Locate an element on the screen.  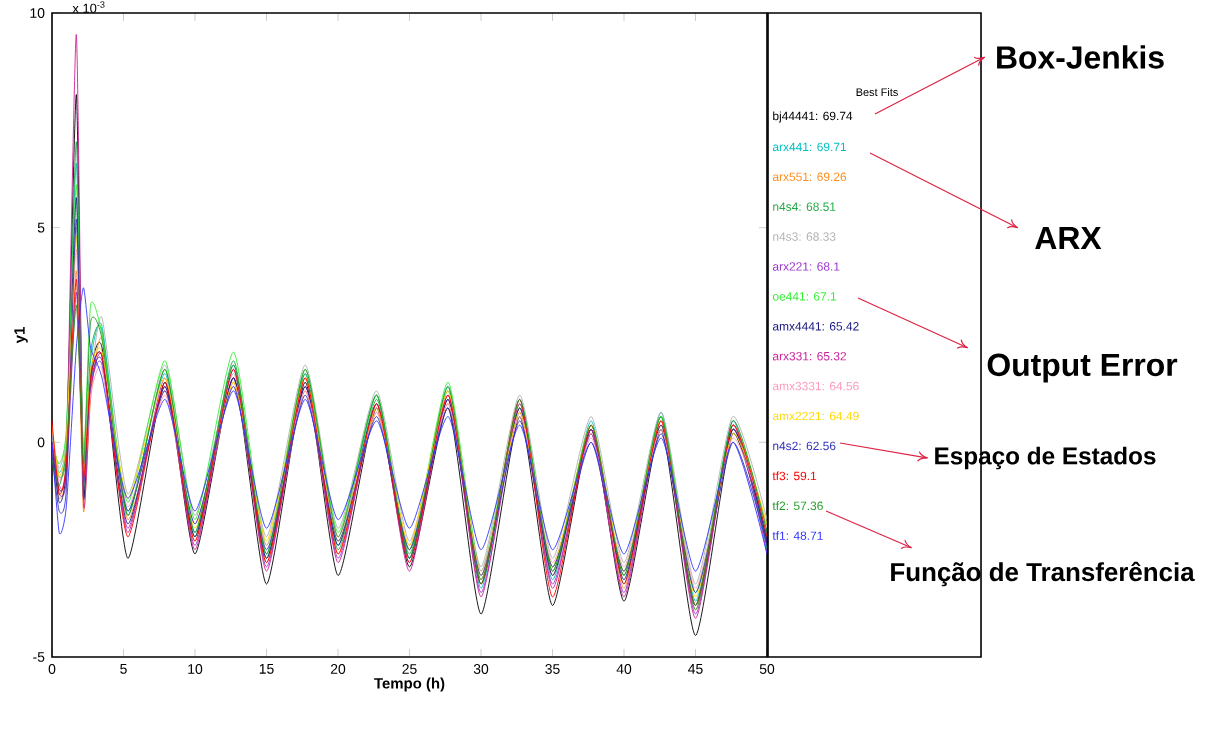
x-tick-label: 0 is located at coordinates (52, 669).